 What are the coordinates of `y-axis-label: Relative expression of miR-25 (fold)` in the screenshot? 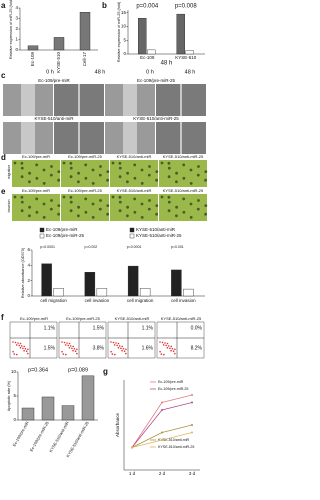 It's located at (119, 31).